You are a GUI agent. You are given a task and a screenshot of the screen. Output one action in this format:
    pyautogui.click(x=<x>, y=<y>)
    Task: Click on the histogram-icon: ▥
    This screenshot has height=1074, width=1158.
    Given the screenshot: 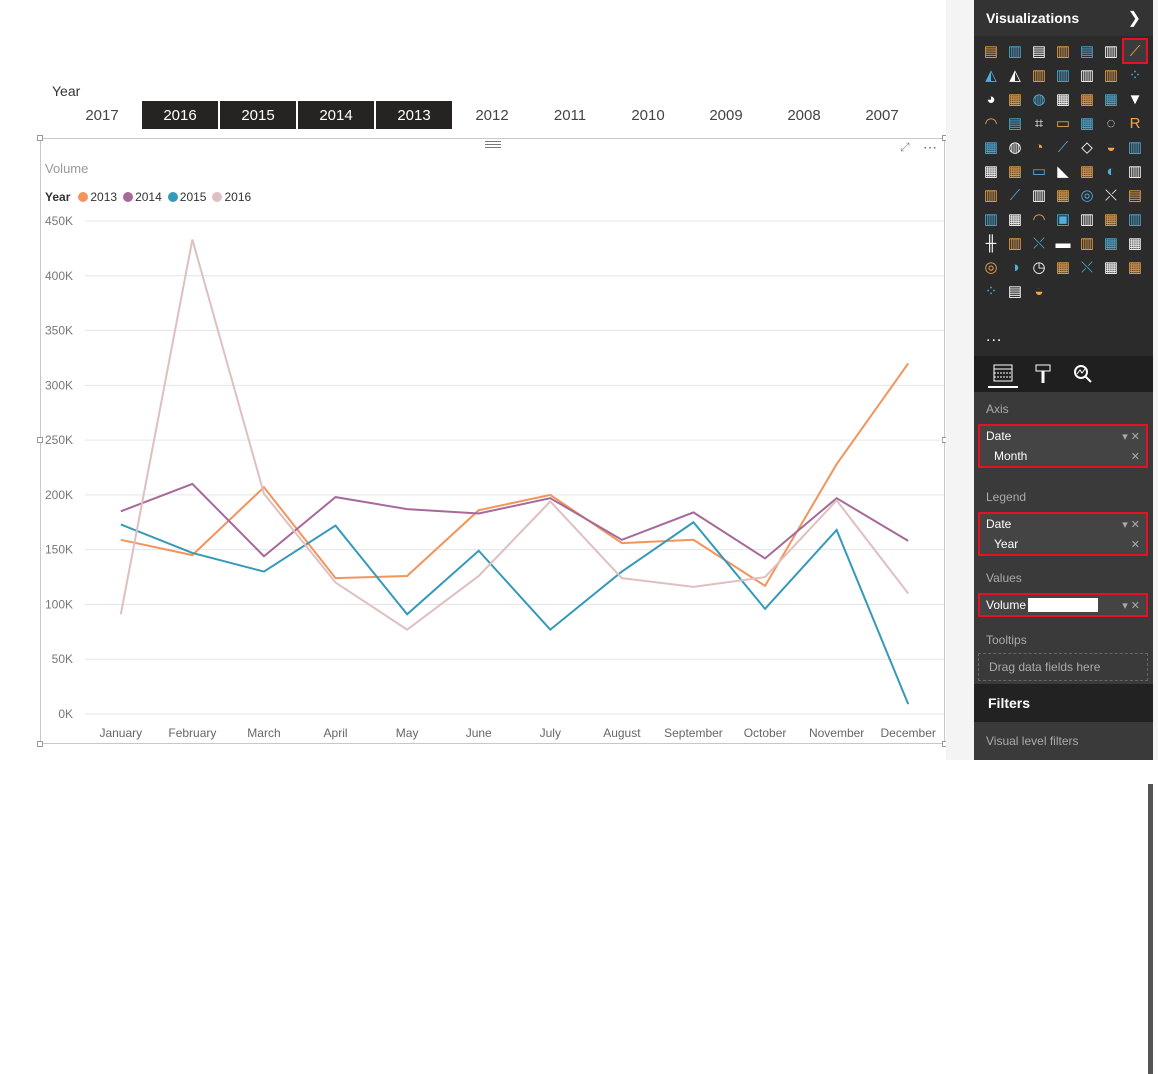 What is the action you would take?
    pyautogui.click(x=1039, y=195)
    